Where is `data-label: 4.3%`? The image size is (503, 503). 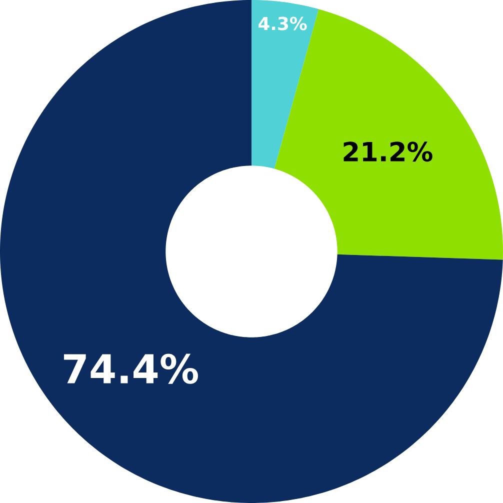
data-label: 4.3% is located at coordinates (282, 23).